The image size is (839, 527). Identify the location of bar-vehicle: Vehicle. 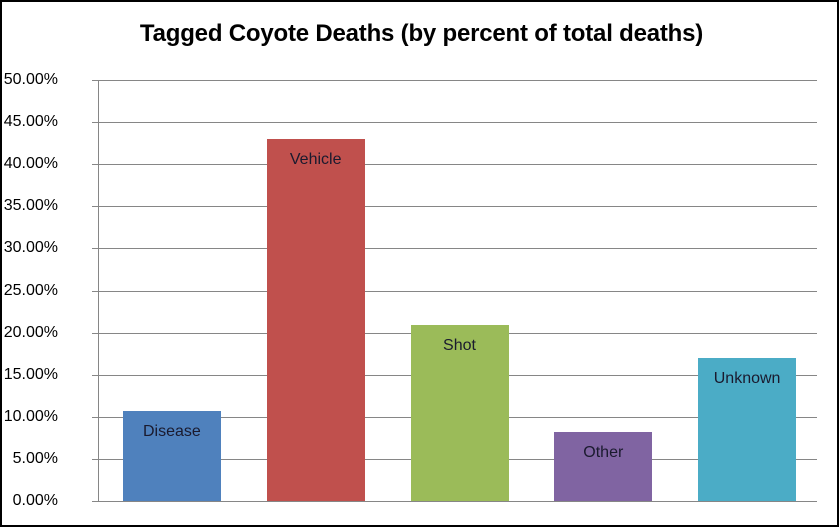
(315, 319).